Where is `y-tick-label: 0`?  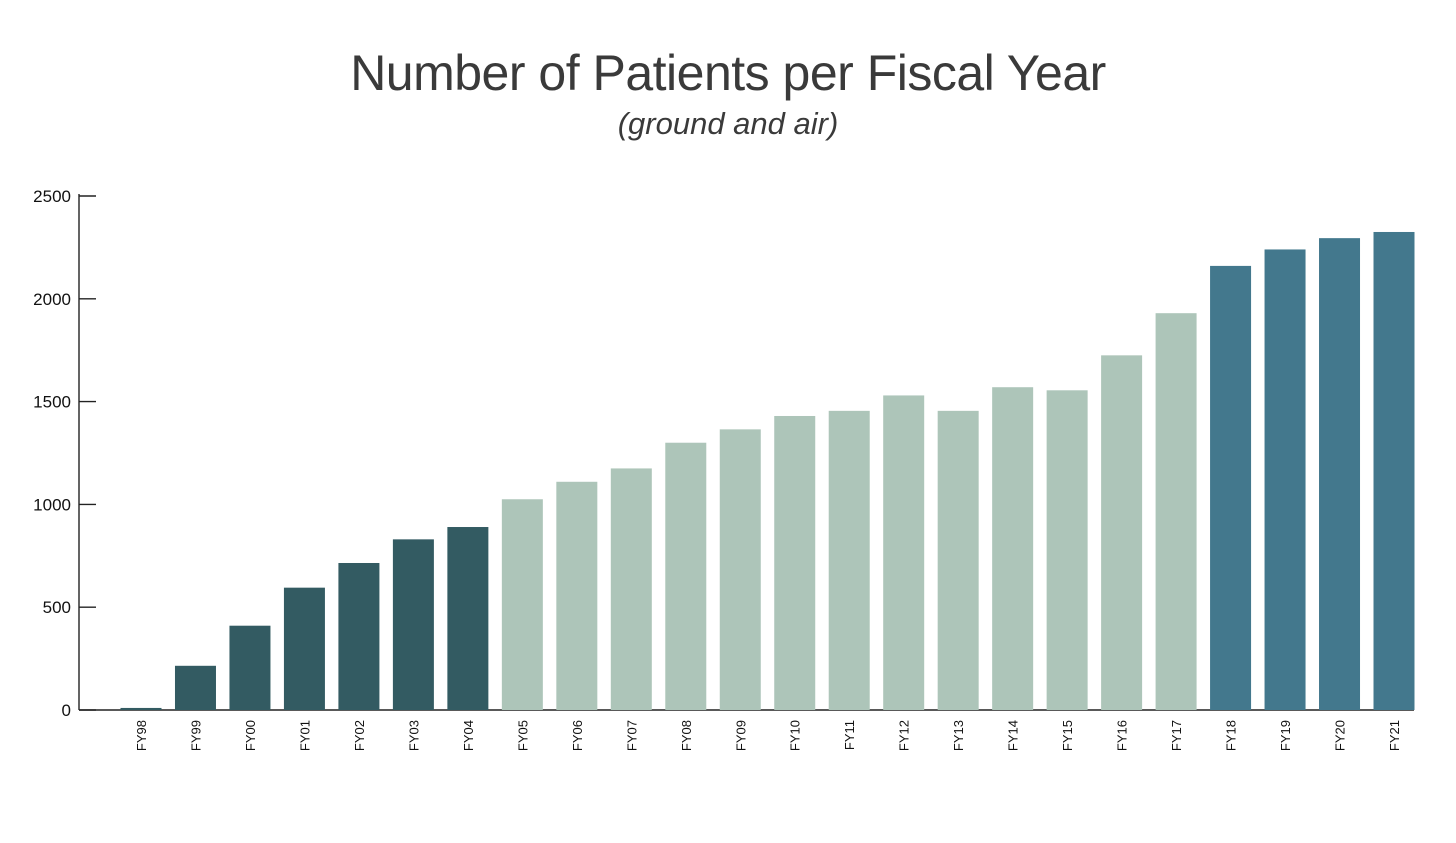
y-tick-label: 0 is located at coordinates (66, 710).